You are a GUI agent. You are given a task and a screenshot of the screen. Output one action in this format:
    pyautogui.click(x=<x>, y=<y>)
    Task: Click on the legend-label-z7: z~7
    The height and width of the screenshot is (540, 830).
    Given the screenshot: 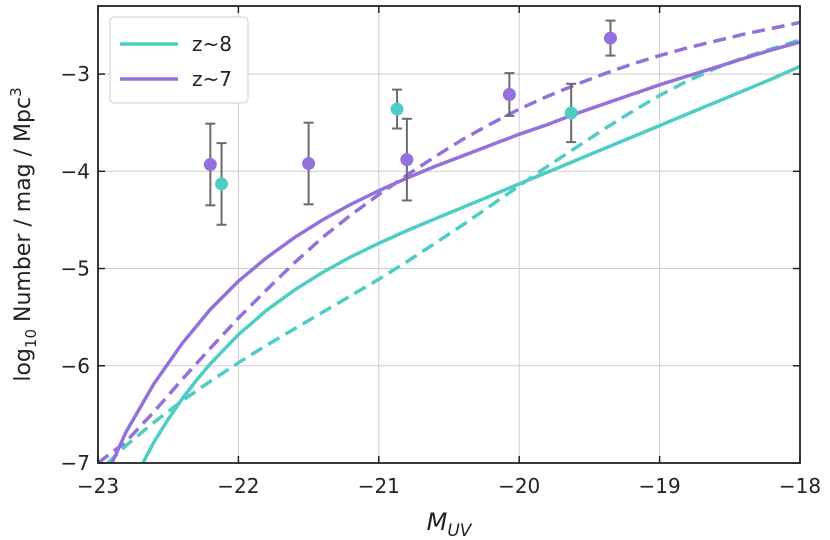 What is the action you would take?
    pyautogui.click(x=212, y=79)
    